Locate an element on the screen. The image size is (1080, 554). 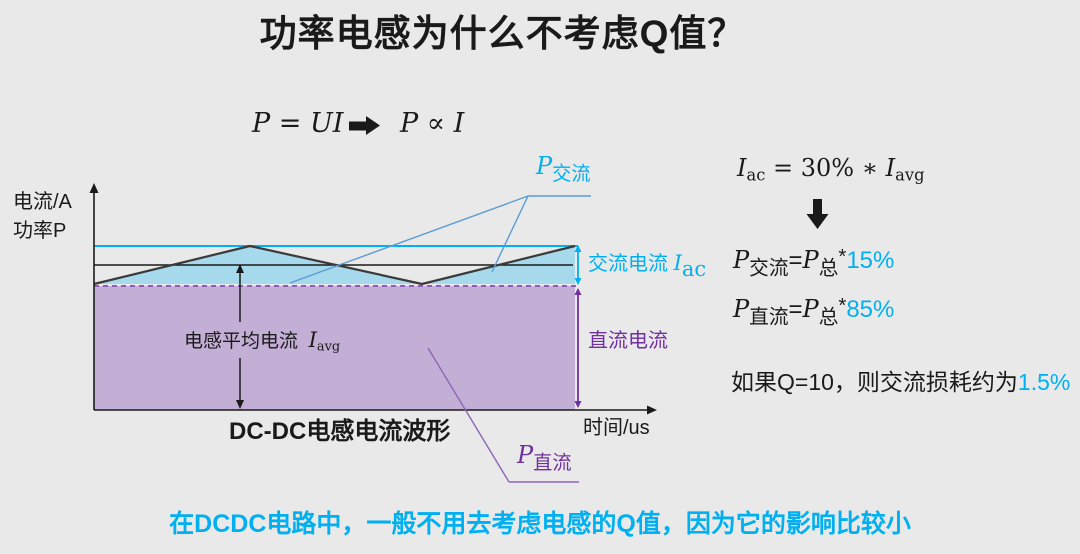
formula-rhs: P ∝ I is located at coordinates (432, 123).